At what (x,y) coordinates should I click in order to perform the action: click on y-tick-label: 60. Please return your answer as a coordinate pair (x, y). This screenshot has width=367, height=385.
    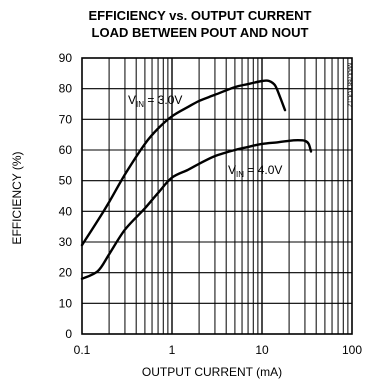
    Looking at the image, I should click on (66, 150).